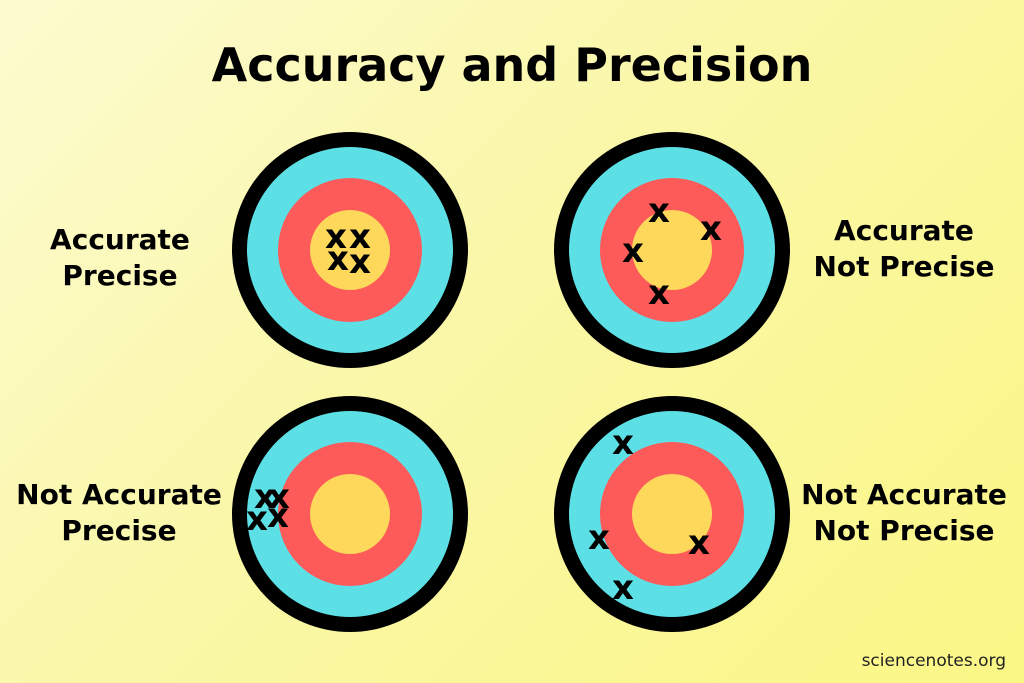 This screenshot has height=683, width=1024. I want to click on page-title: Accuracy and Precision, so click(512, 65).